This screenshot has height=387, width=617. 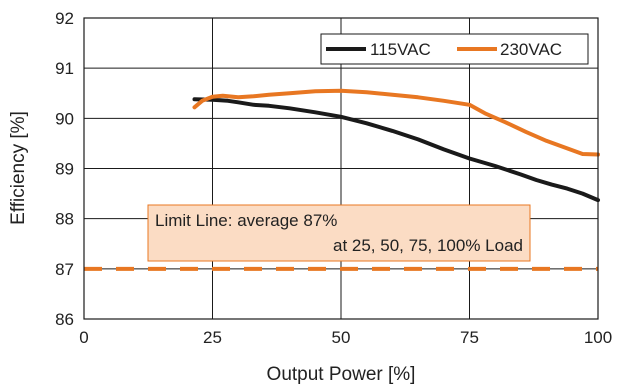 I want to click on y-tick-label-88: 88, so click(x=64, y=219).